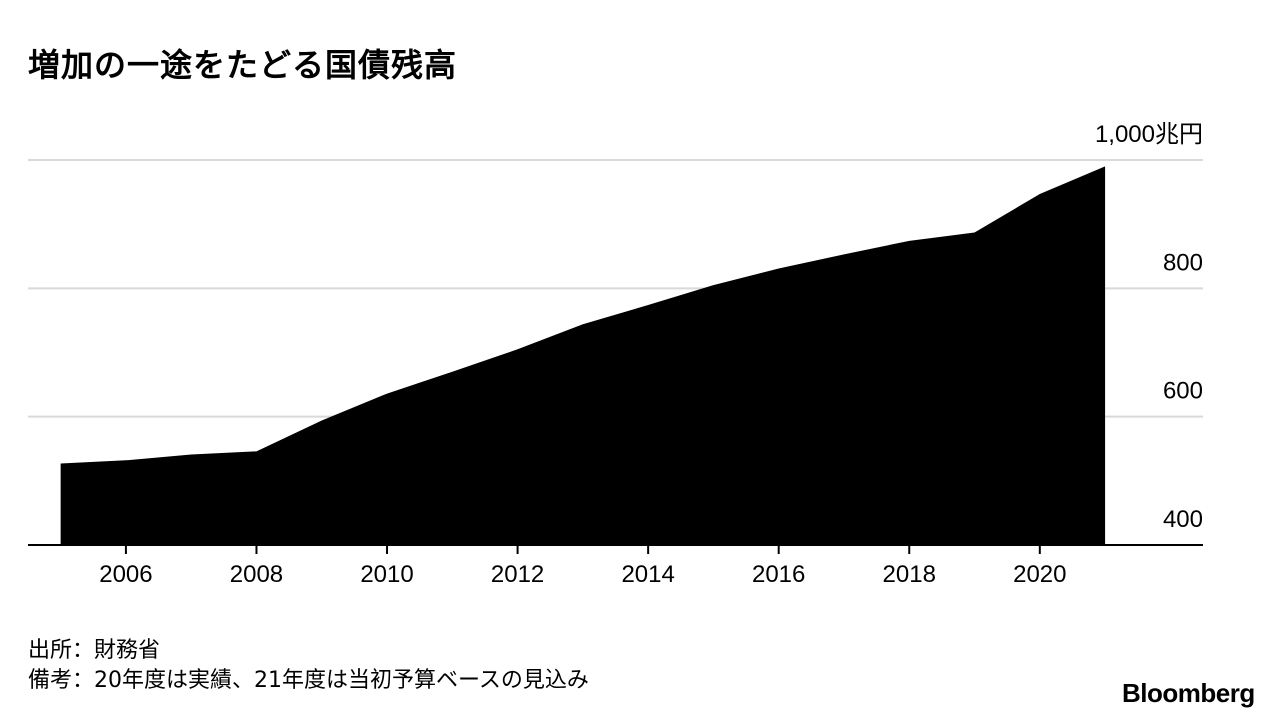 The image size is (1288, 720). Describe the element at coordinates (909, 574) in the screenshot. I see `x-tick-label: 2018` at that location.